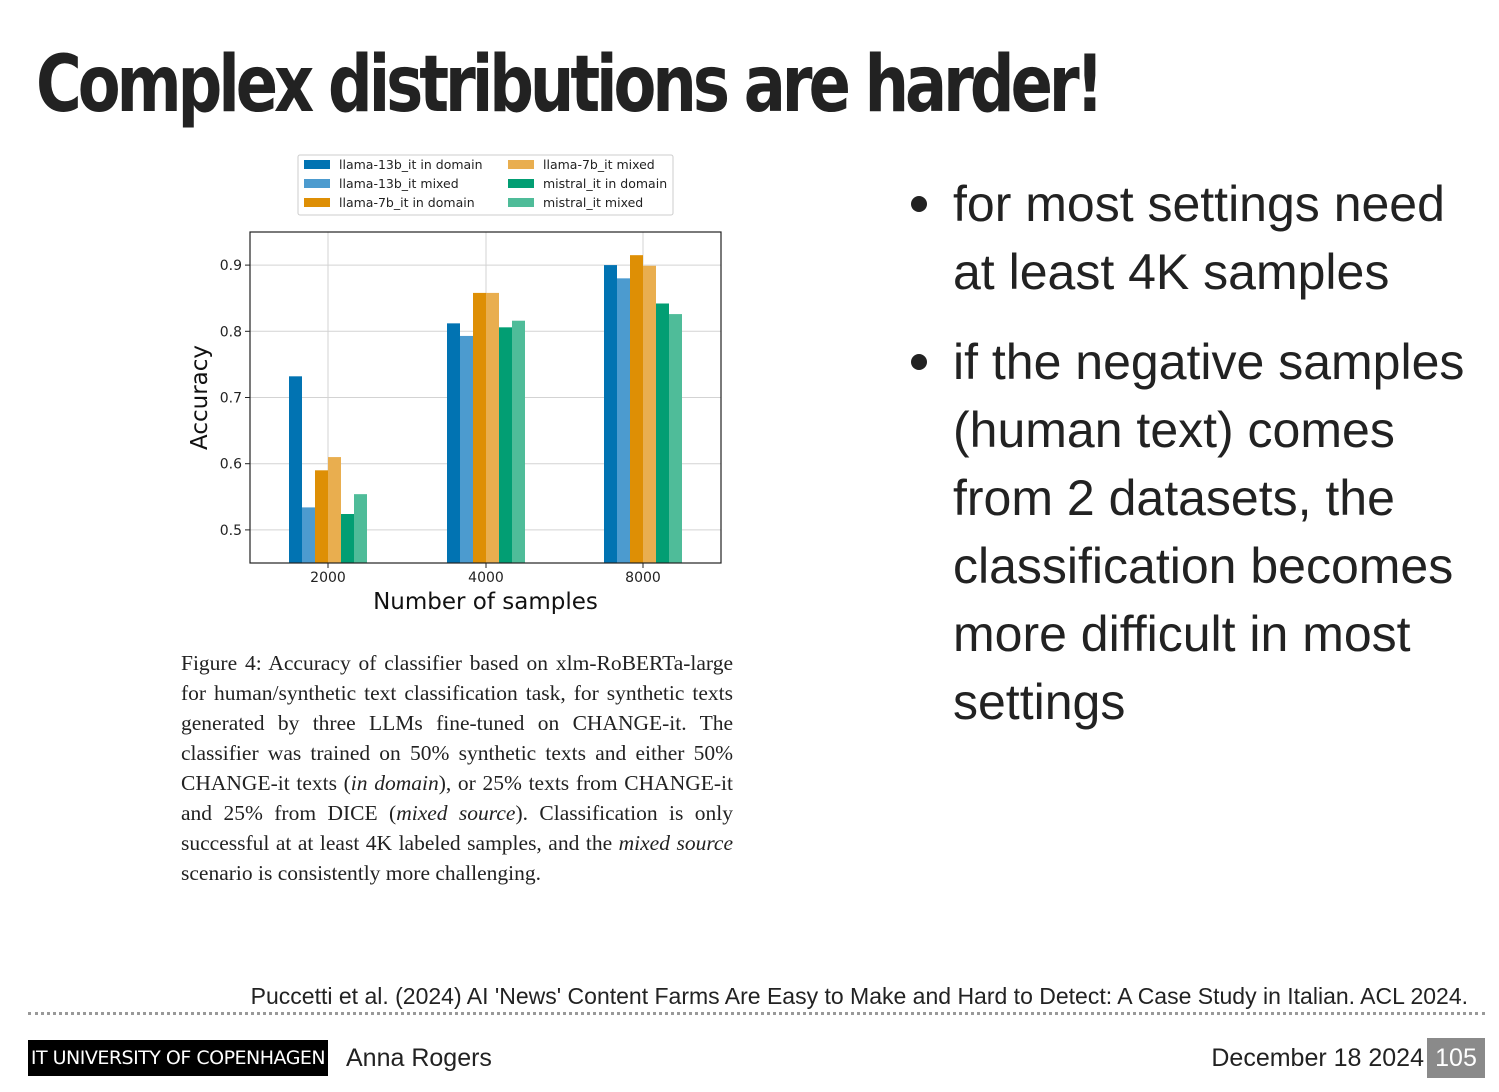 The height and width of the screenshot is (1092, 1499). What do you see at coordinates (231, 465) in the screenshot?
I see `y-tick-label: 0.6` at bounding box center [231, 465].